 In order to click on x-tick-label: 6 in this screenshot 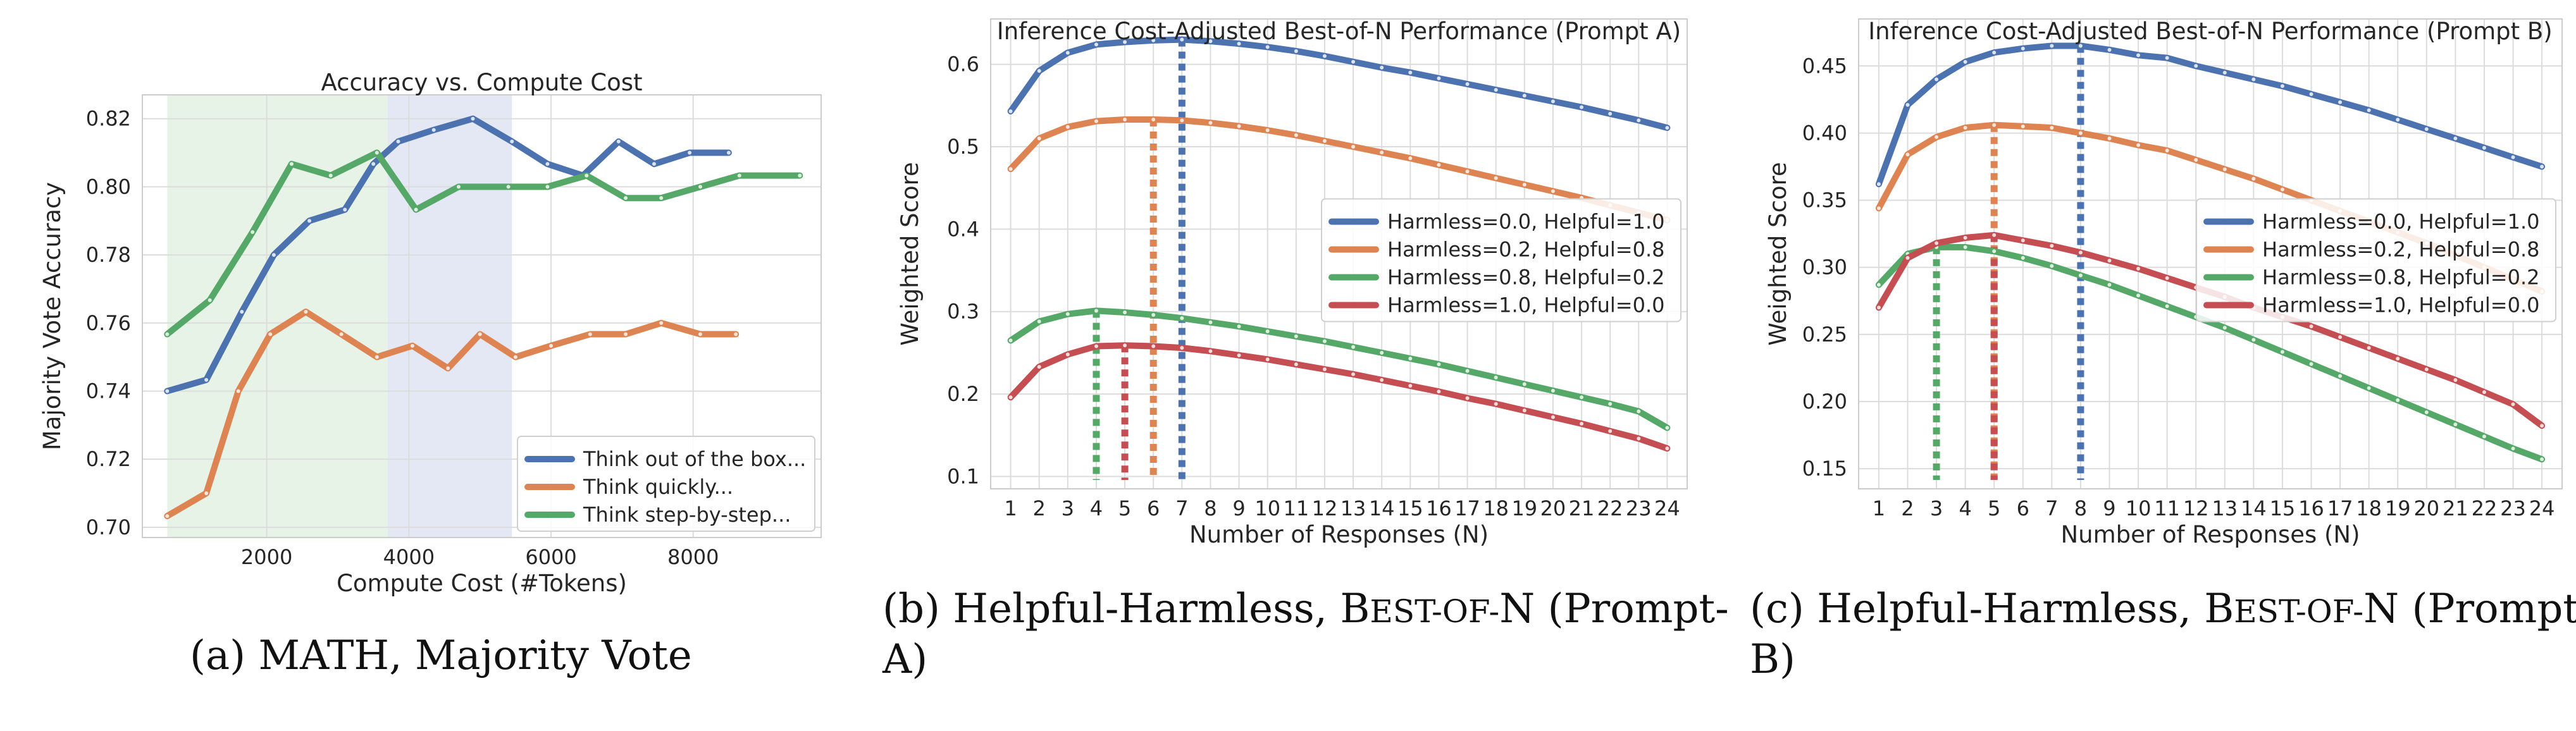, I will do `click(2023, 508)`.